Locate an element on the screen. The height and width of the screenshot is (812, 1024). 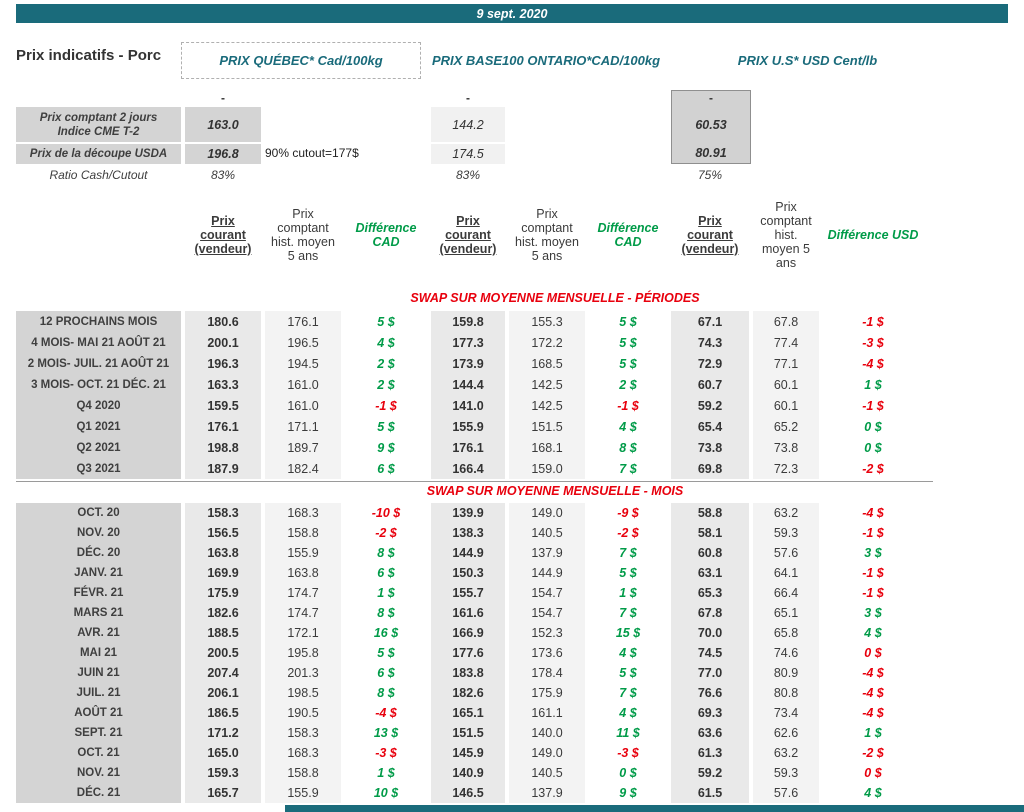
current-price-cell: 182.6 is located at coordinates (468, 693).